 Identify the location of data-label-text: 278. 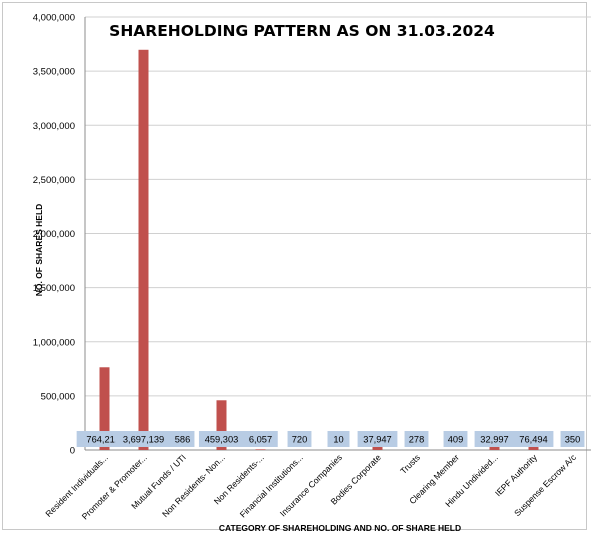
(417, 440).